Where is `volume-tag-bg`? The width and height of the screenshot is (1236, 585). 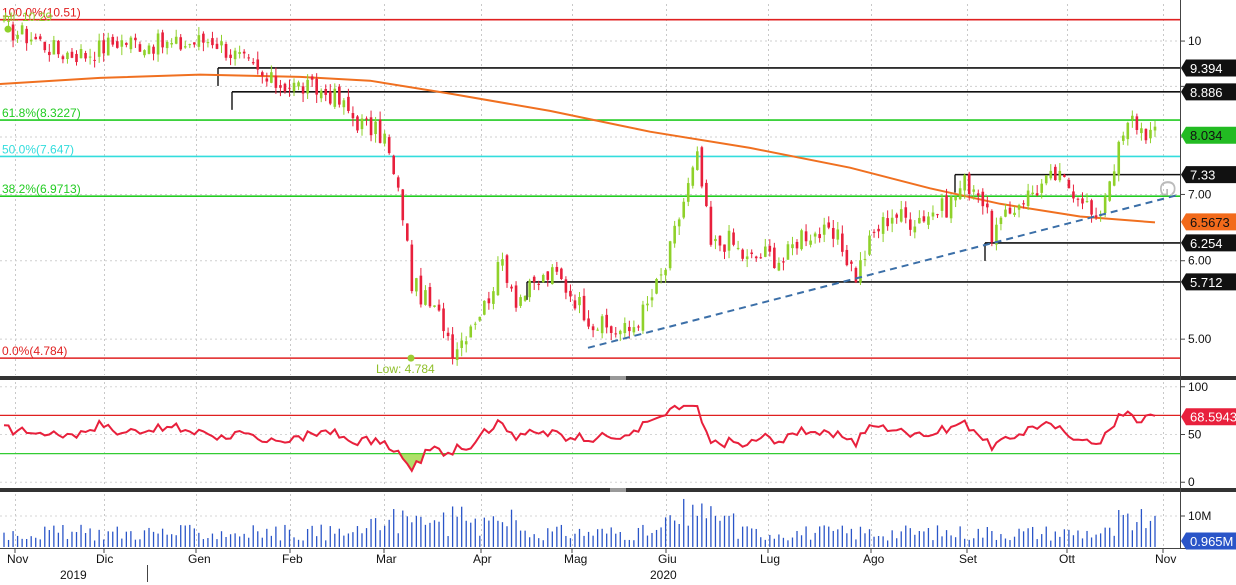 volume-tag-bg is located at coordinates (1208, 541).